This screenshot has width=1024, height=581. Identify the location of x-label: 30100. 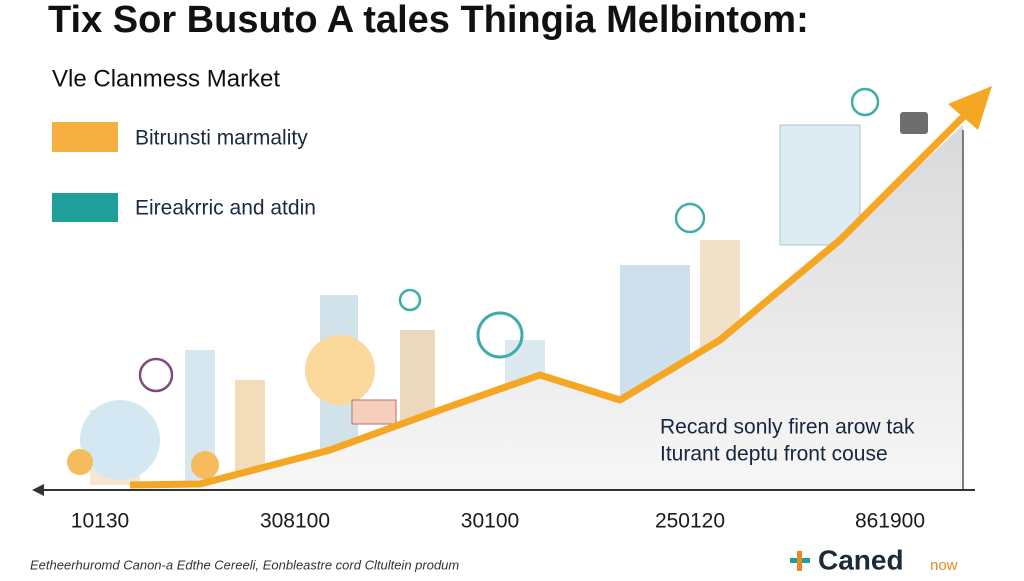
(490, 521).